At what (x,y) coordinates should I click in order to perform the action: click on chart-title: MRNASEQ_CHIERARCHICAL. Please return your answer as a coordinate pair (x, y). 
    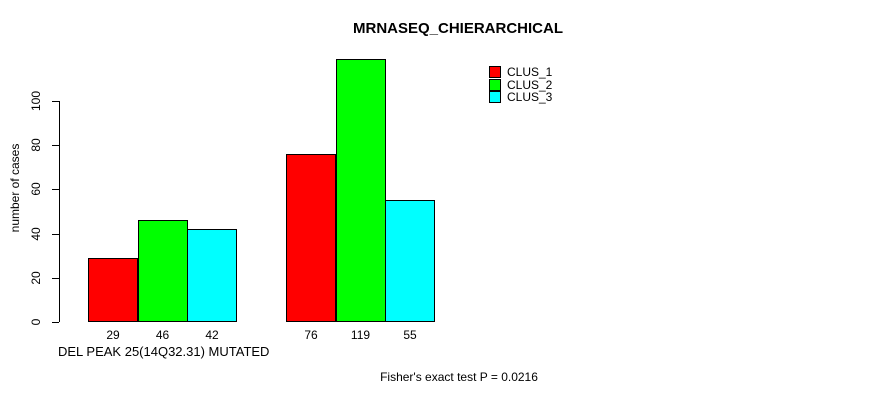
    Looking at the image, I should click on (458, 28).